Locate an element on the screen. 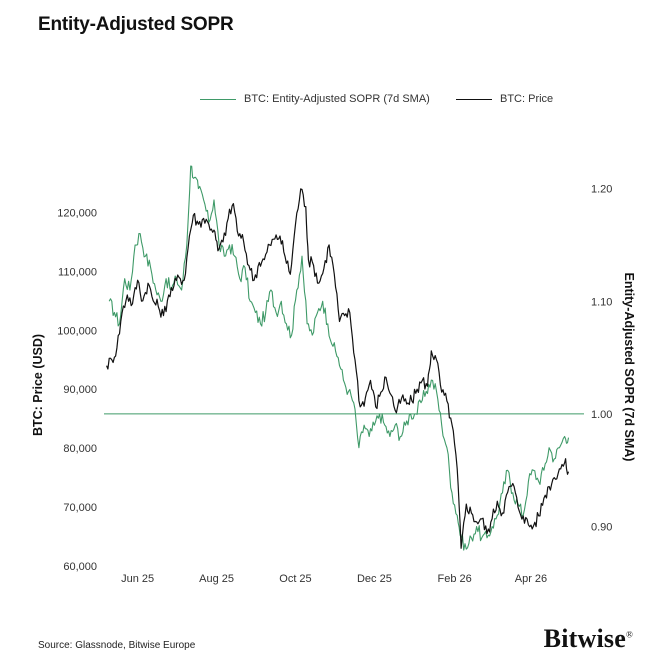 The image size is (671, 671). legend-item-sopr: BTC: Entity-Adjusted SOPR (7d SMA) is located at coordinates (315, 99).